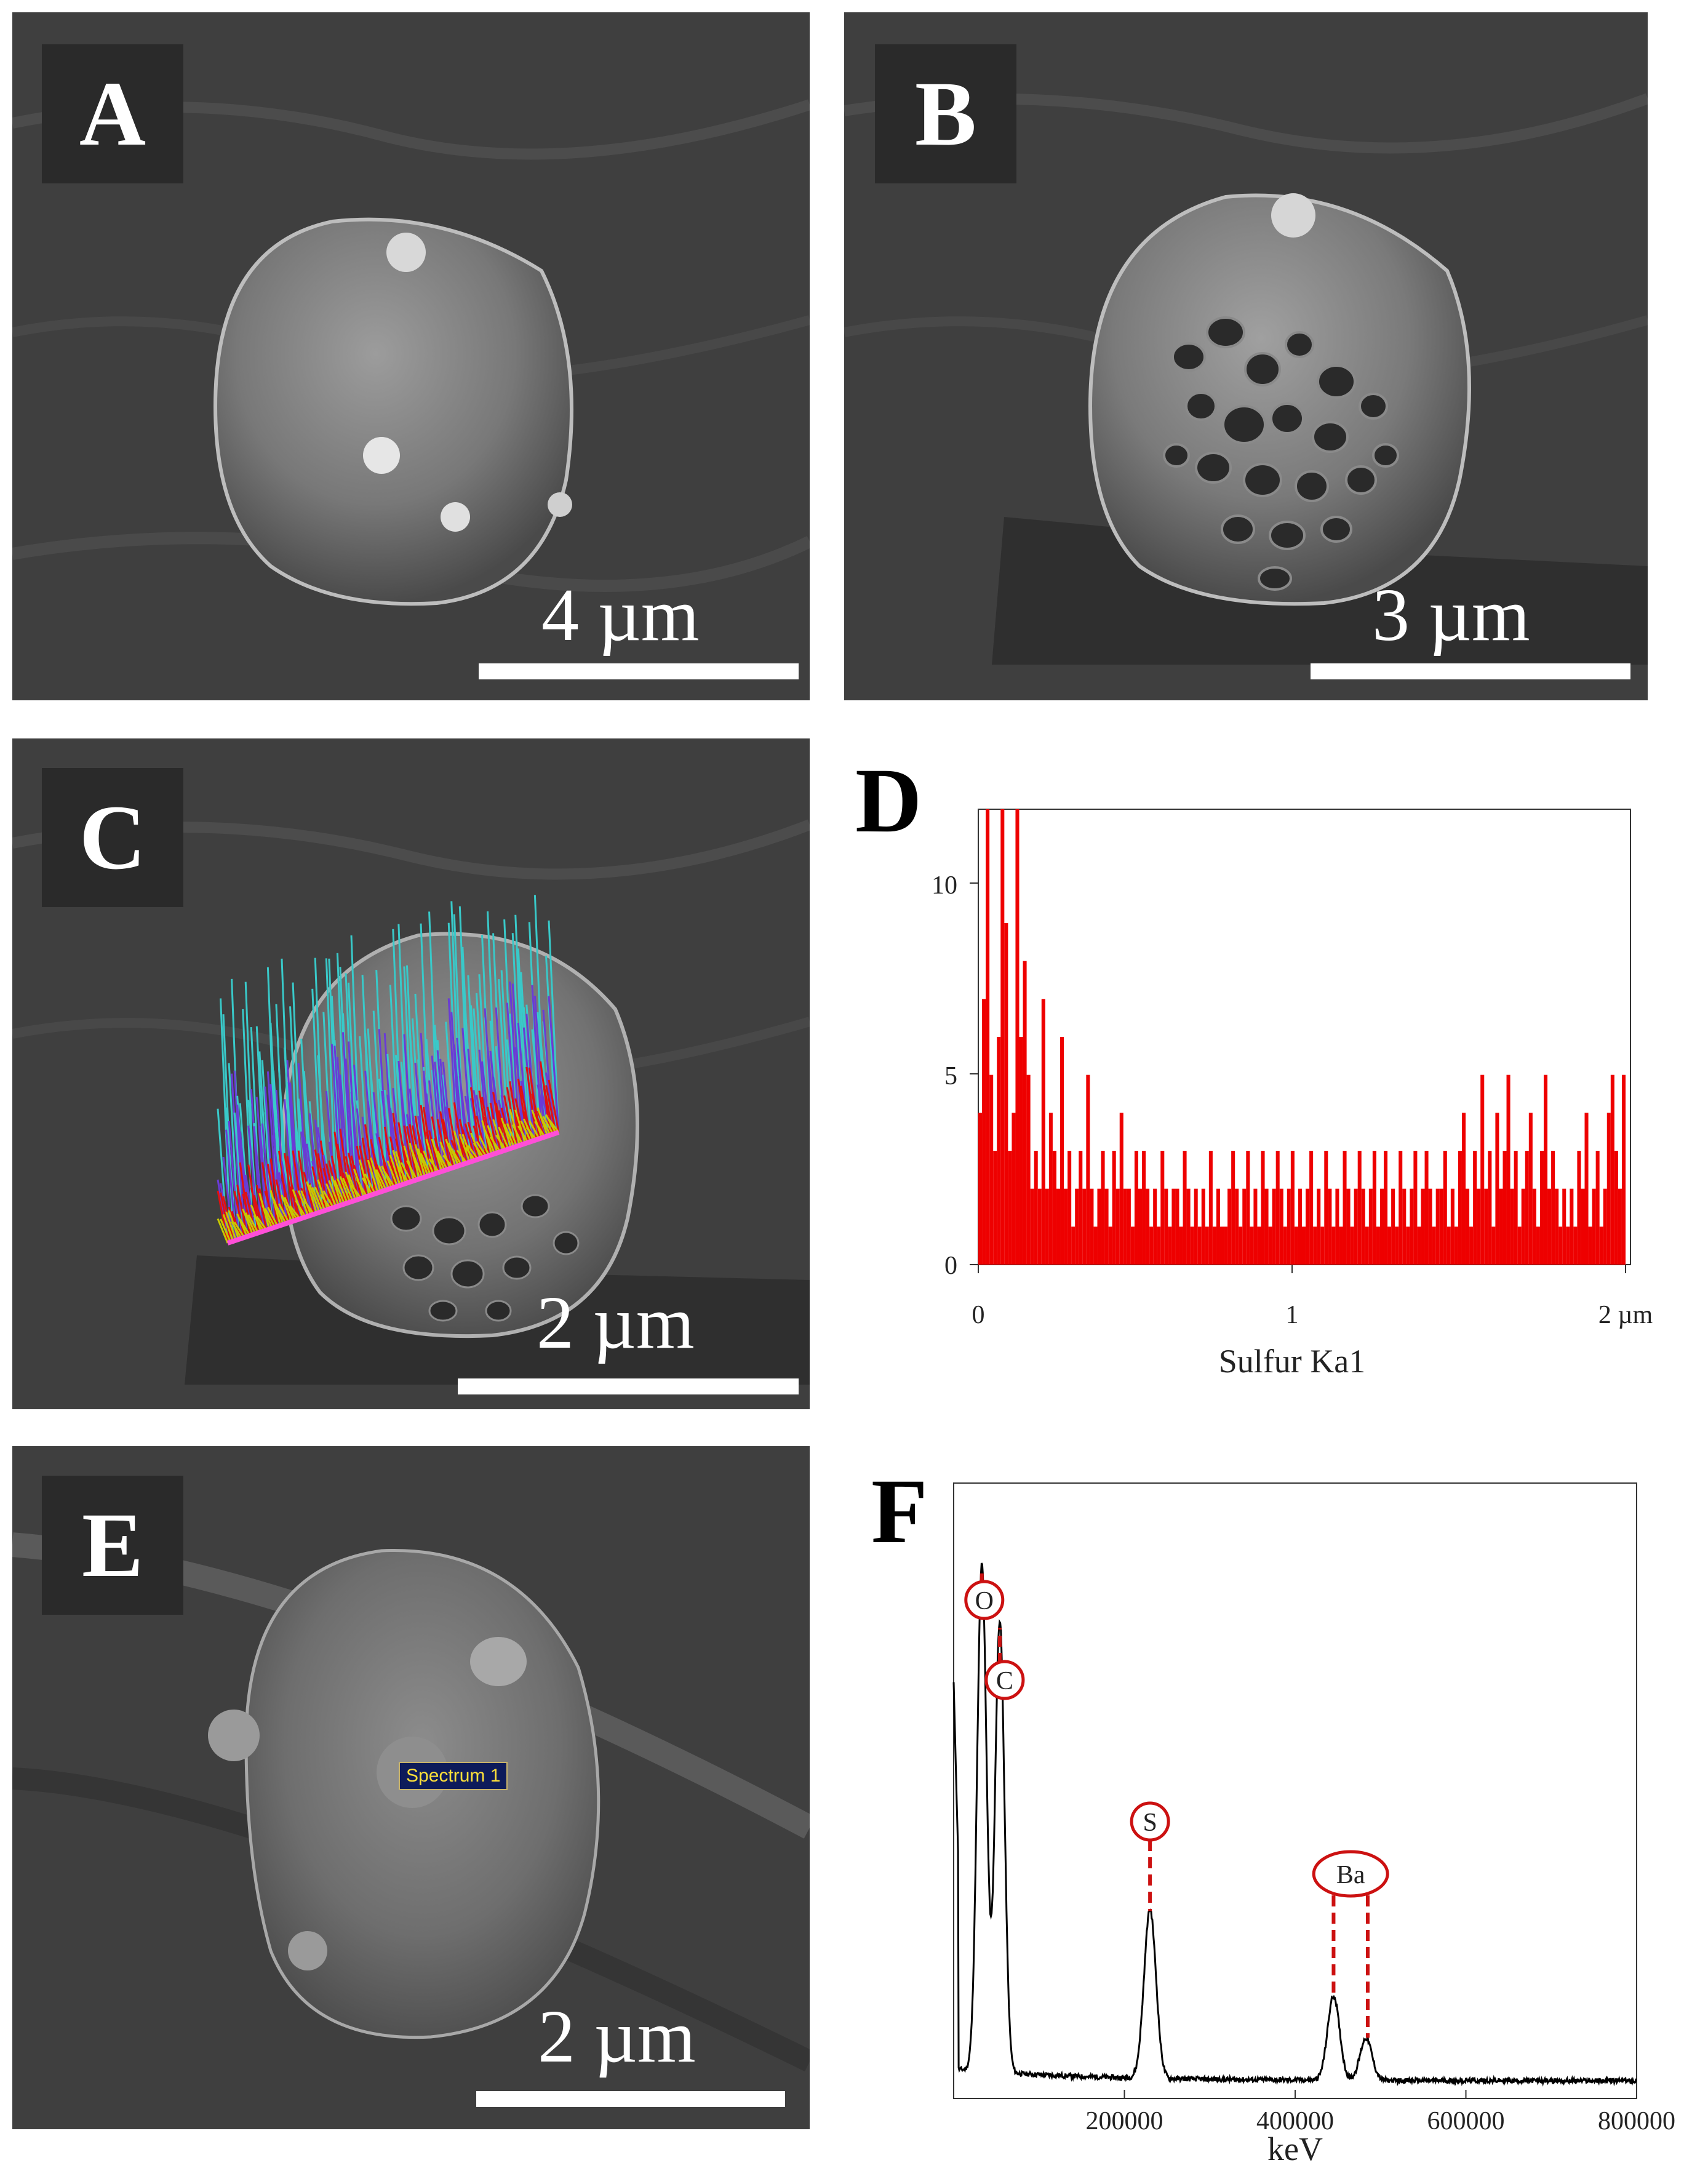  What do you see at coordinates (616, 1322) in the screenshot?
I see `scale-label-c: 2 µm` at bounding box center [616, 1322].